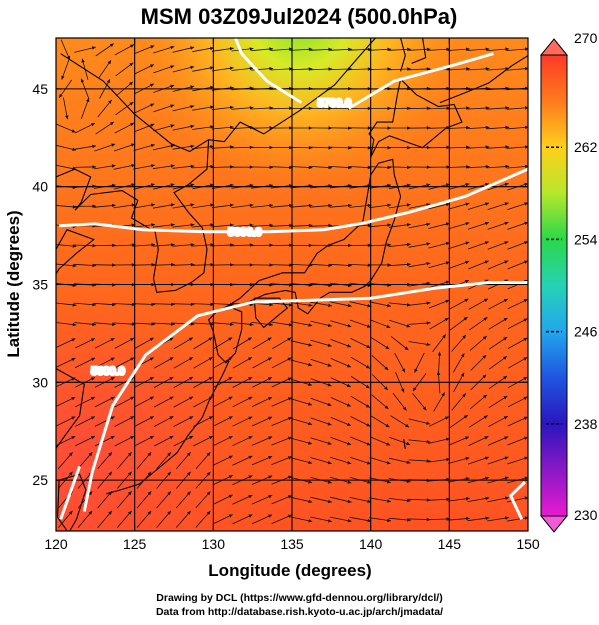 Image resolution: width=599 pixels, height=625 pixels. Describe the element at coordinates (299, 16) in the screenshot. I see `chart-title: MSM 03Z09Jul2024 (500.0hPa)` at that location.